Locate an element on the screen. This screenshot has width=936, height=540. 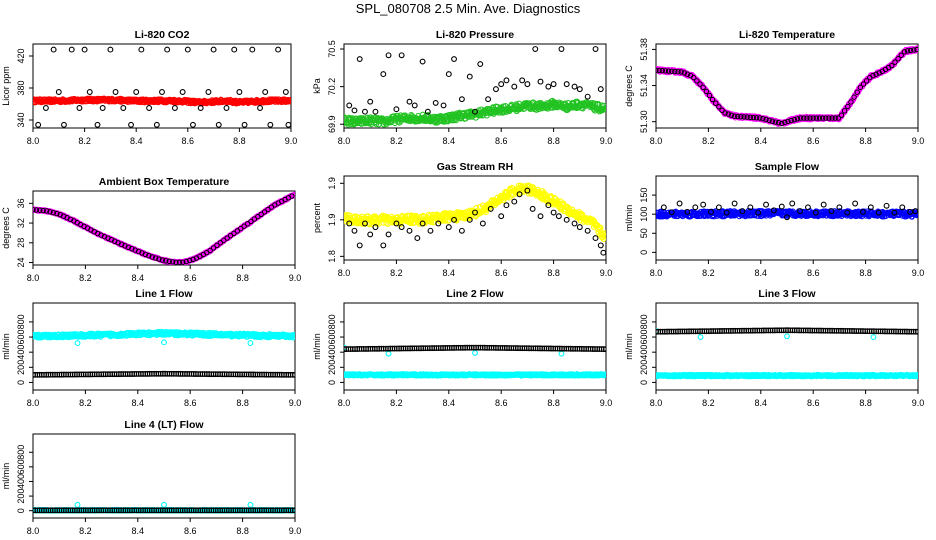
y-tick-label: 0 is located at coordinates (332, 382).